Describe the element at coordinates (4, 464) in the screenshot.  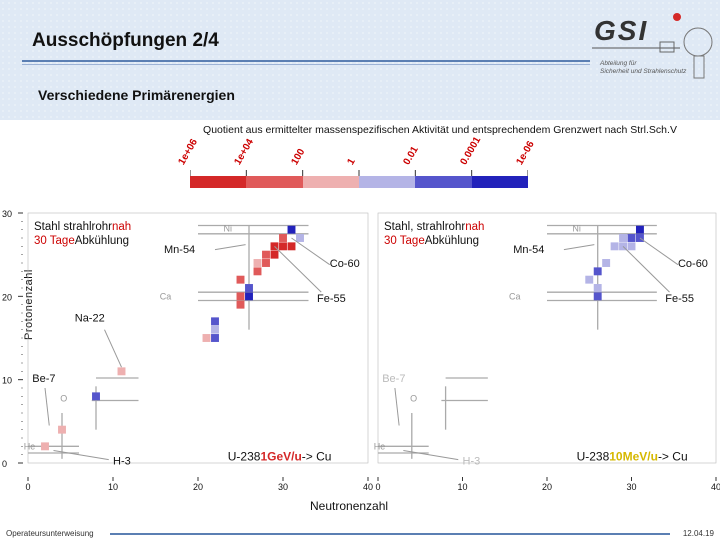
I see `y-tick-label: 0` at that location.